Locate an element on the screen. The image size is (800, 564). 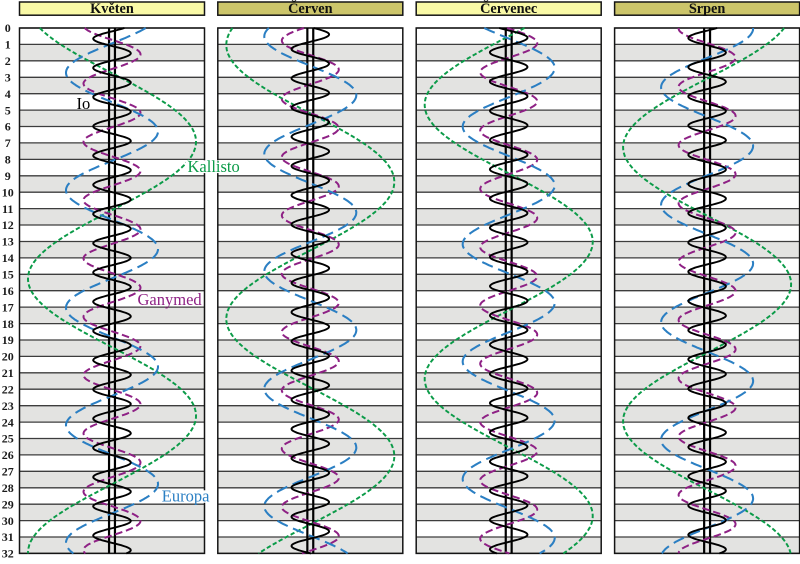
svg-text: 18 is located at coordinates (8, 324).